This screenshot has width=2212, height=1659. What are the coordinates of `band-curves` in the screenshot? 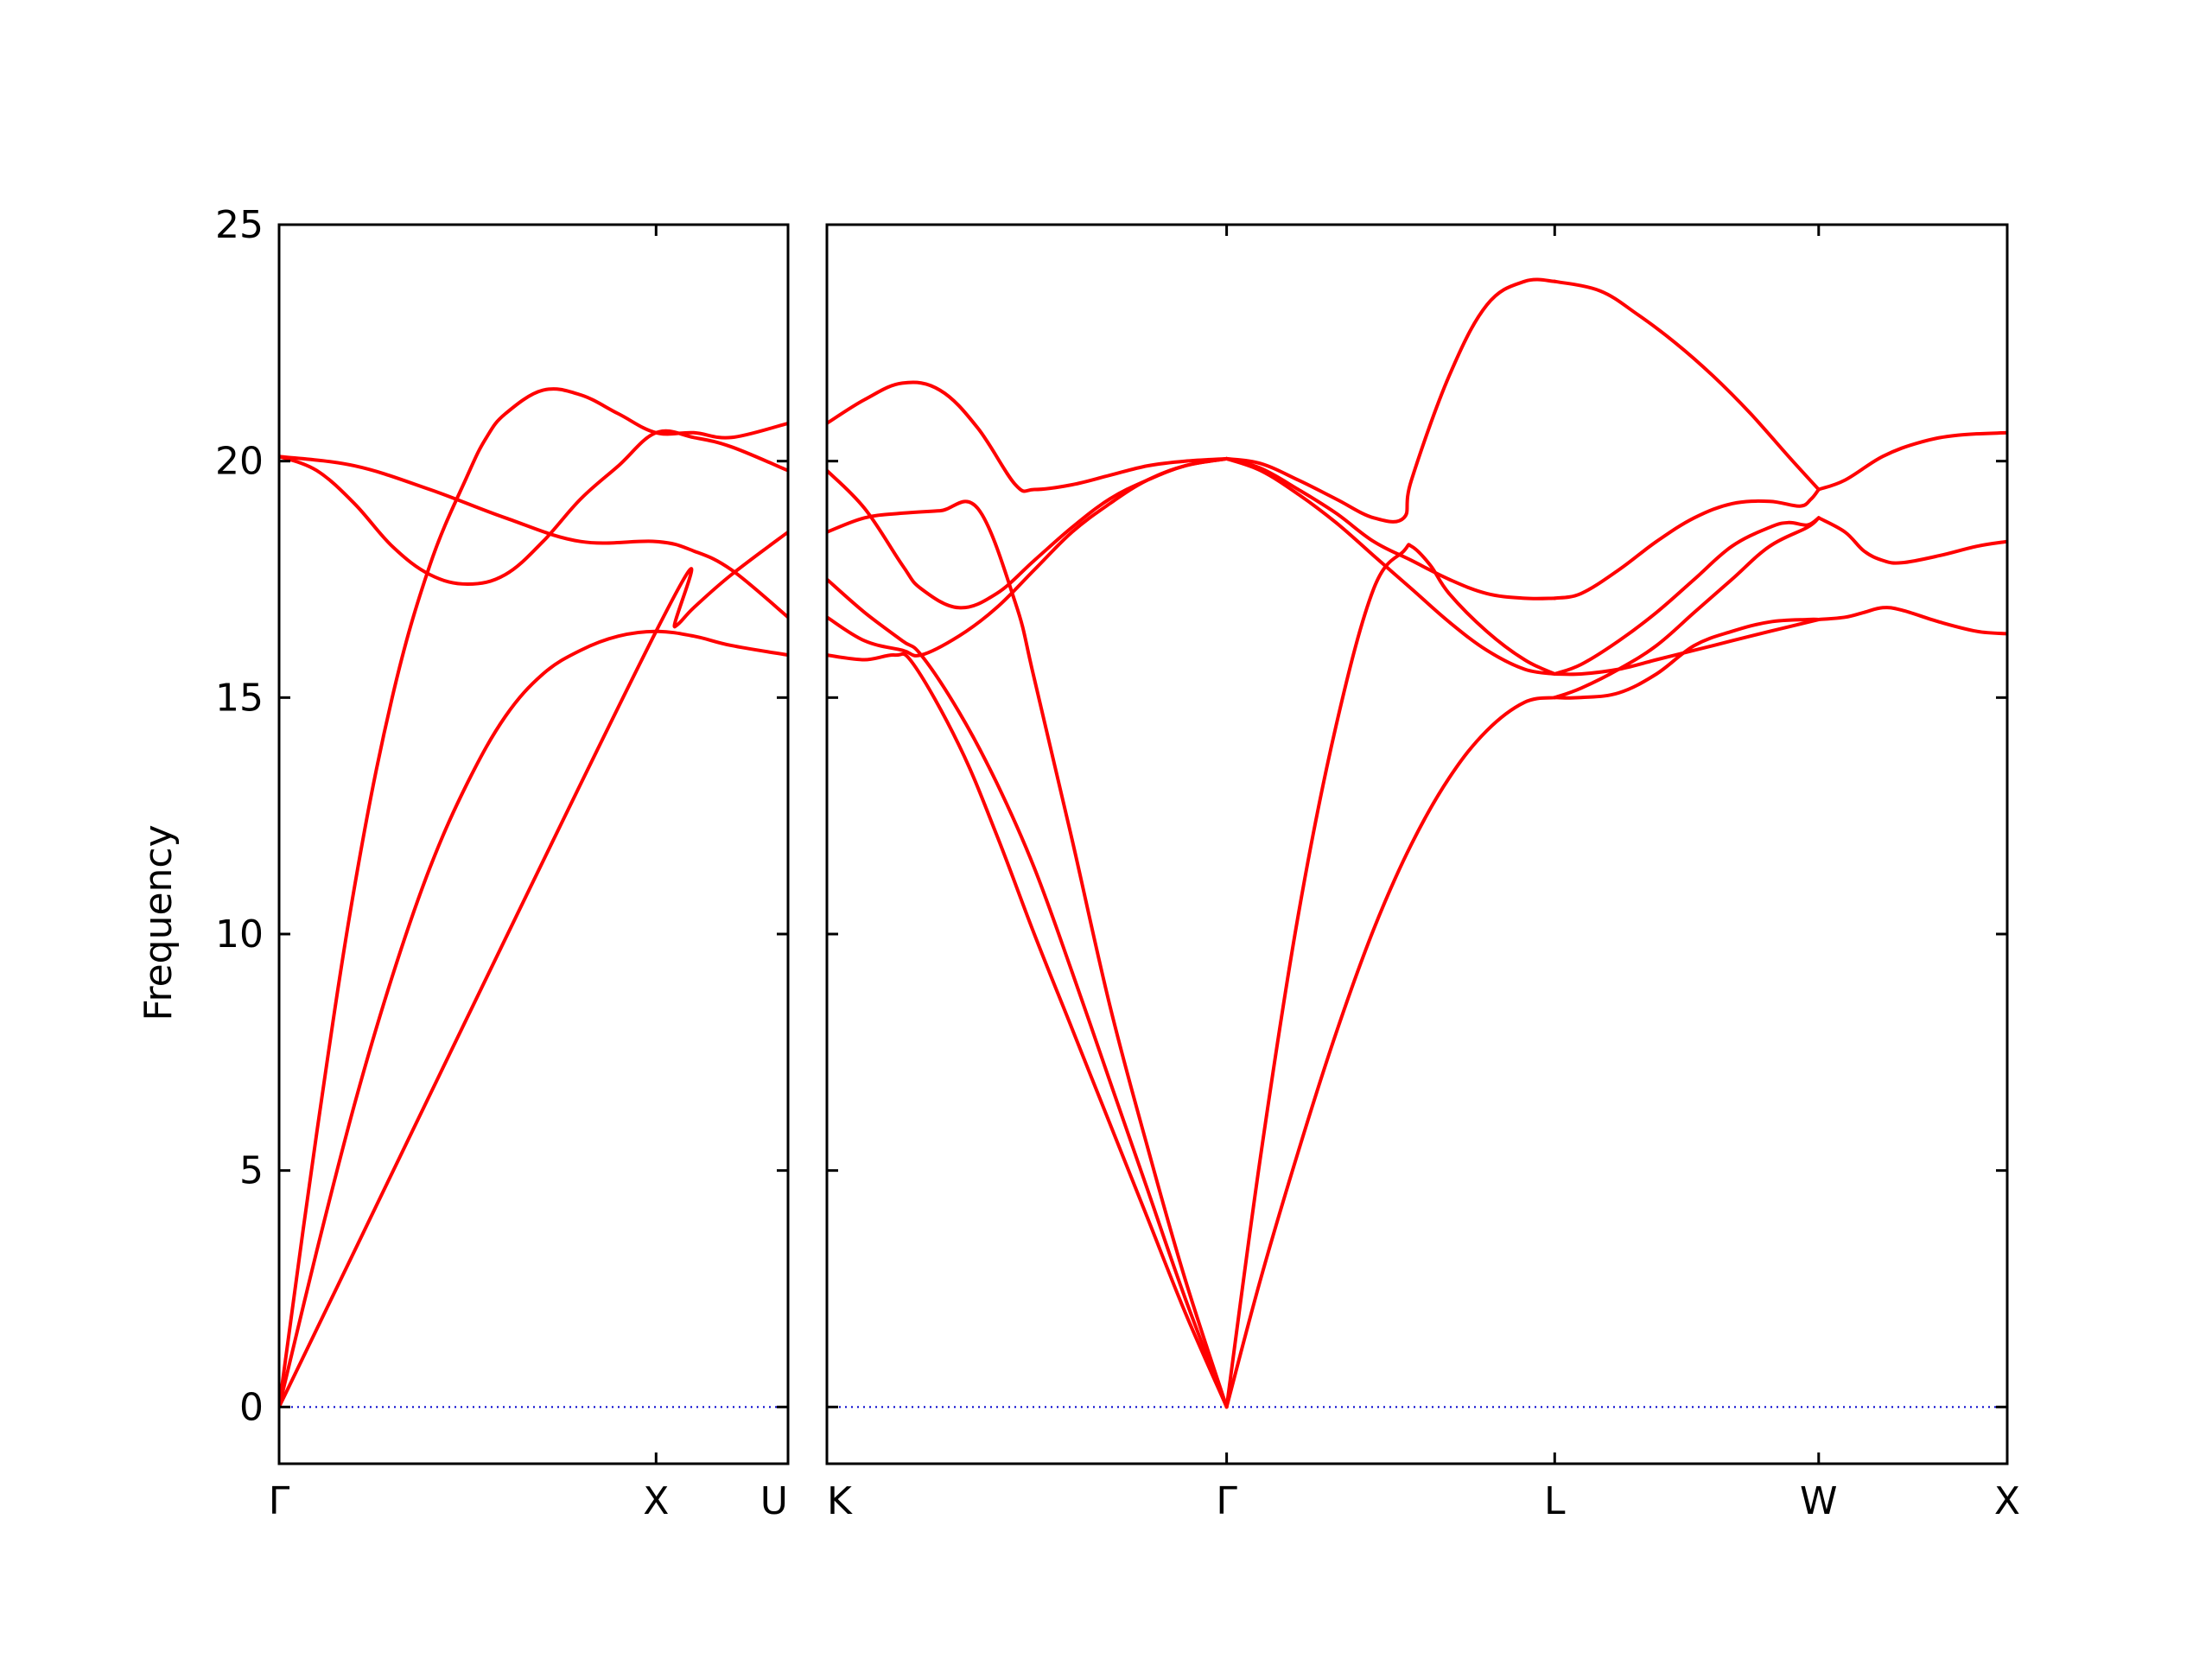 It's located at (533, 898).